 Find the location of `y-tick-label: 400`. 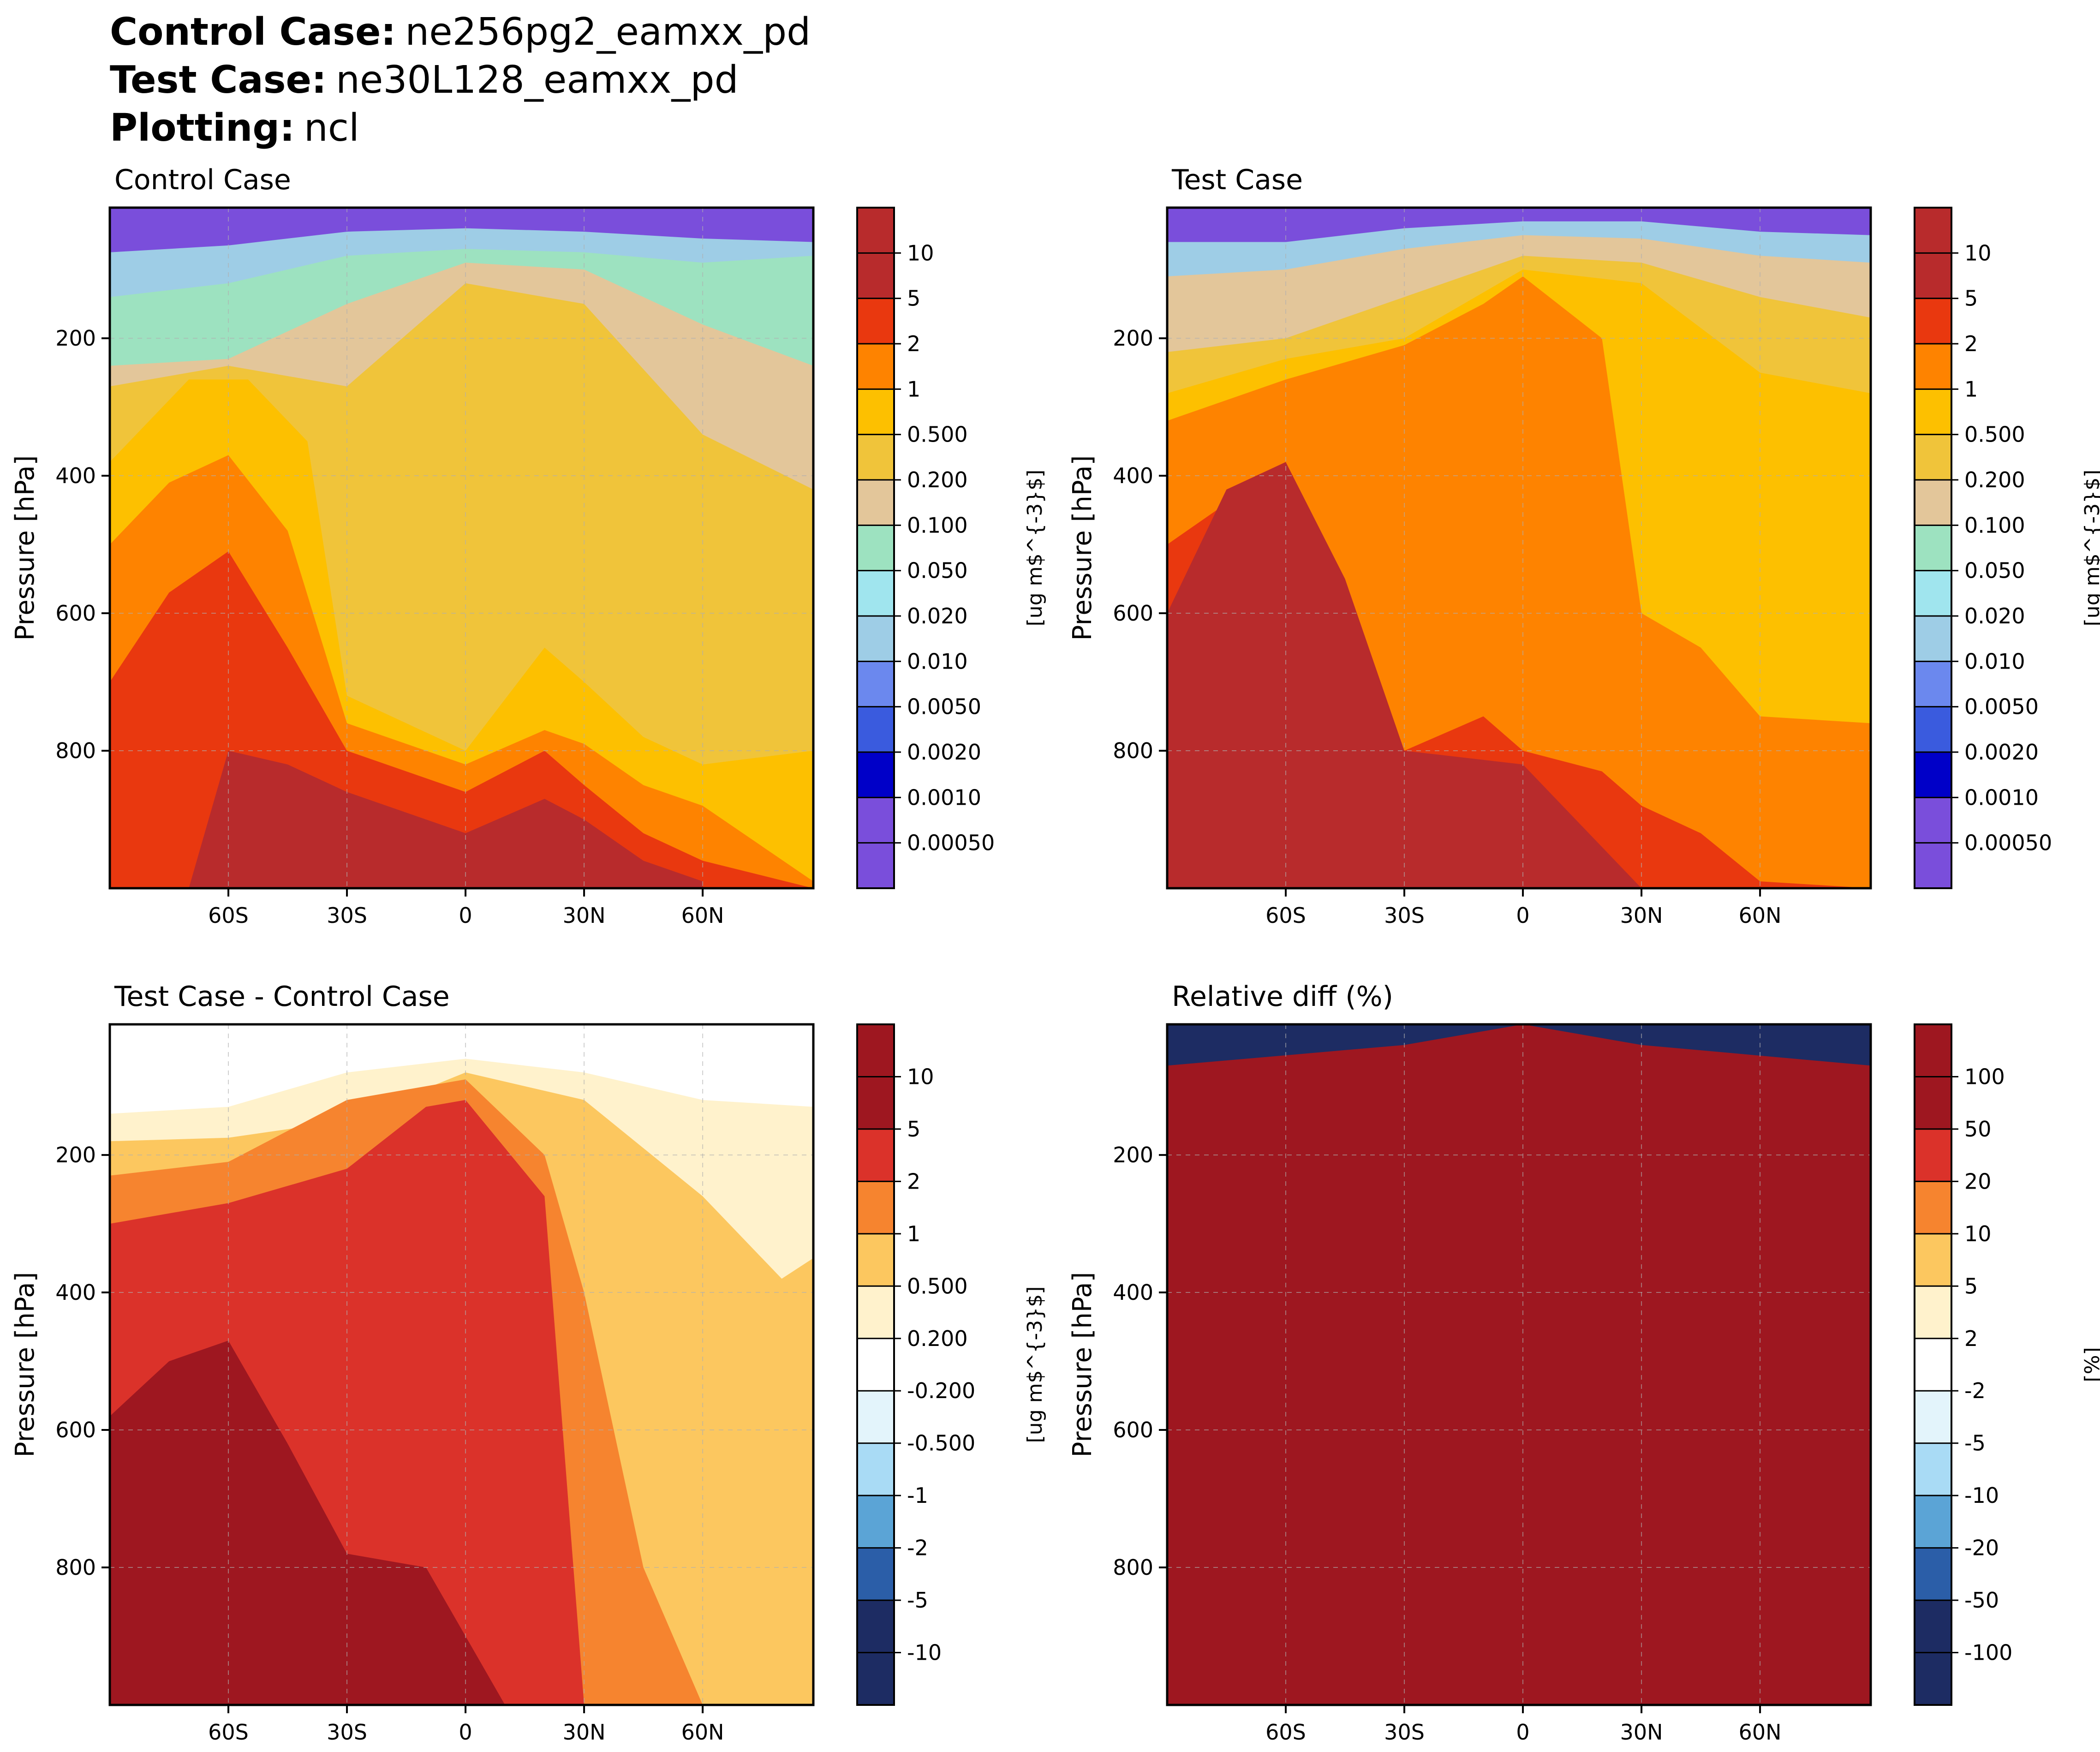

y-tick-label: 400 is located at coordinates (1133, 1292).